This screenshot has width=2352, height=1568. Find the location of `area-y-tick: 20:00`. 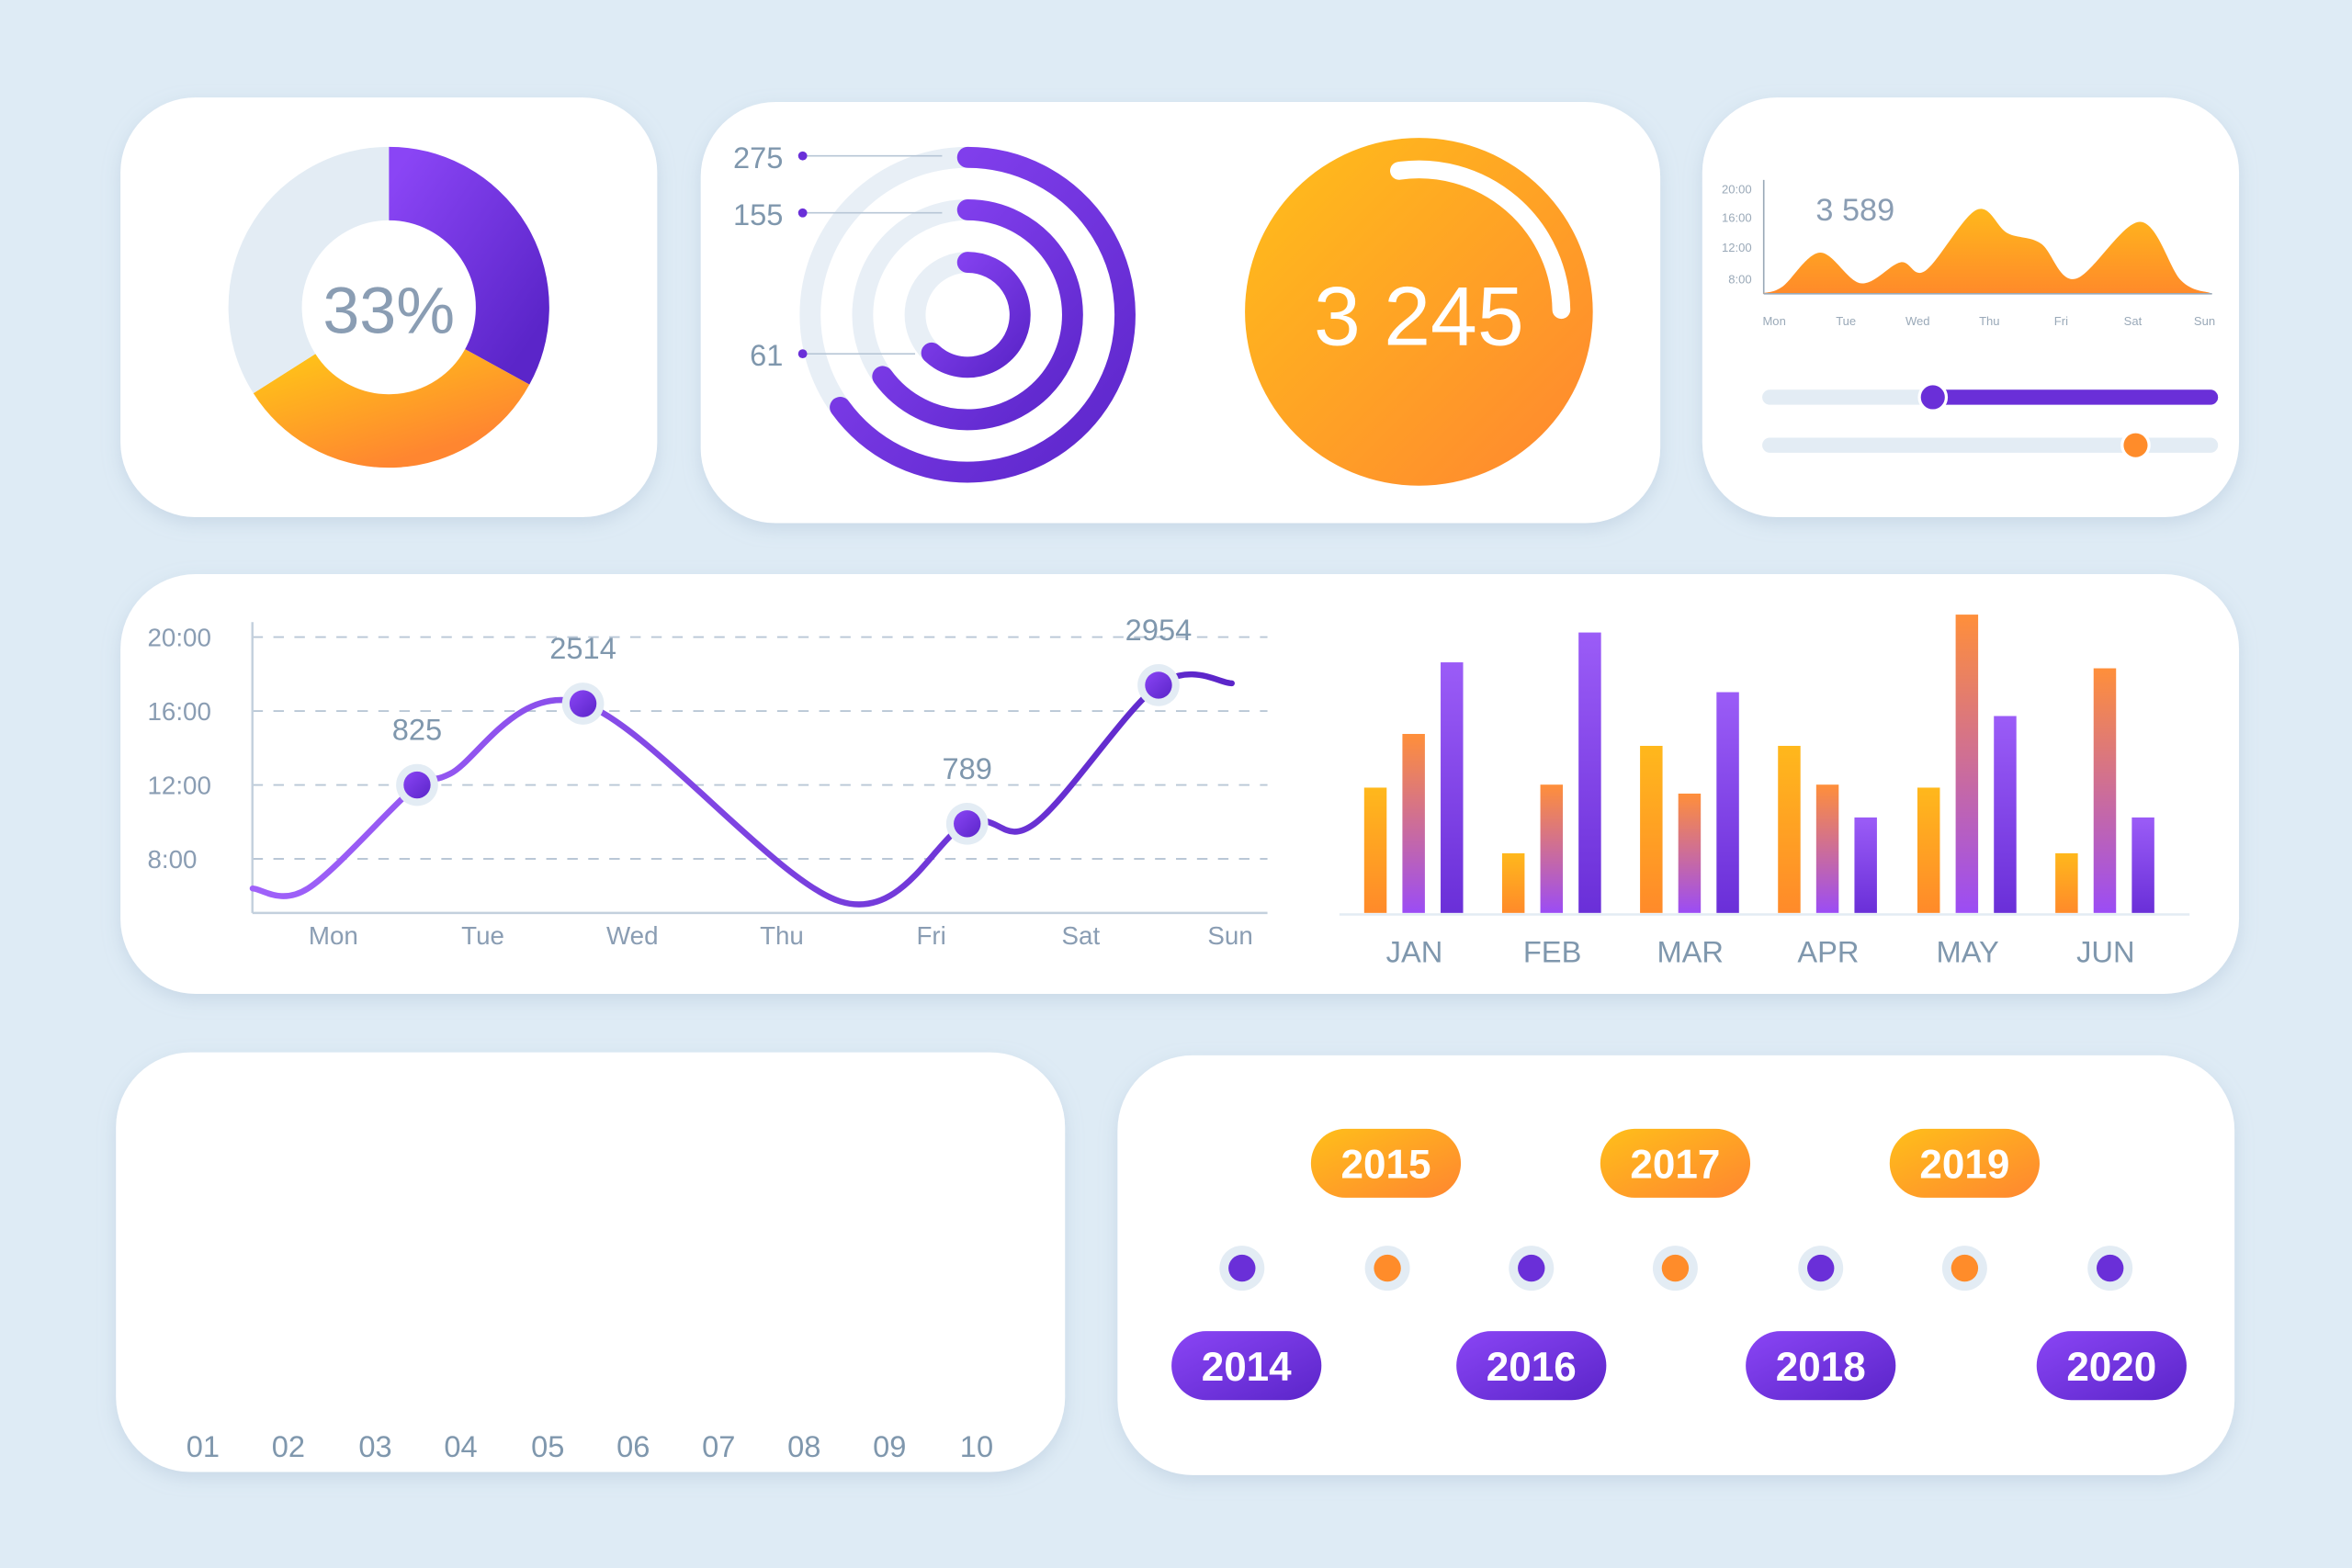

area-y-tick: 20:00 is located at coordinates (1737, 190).